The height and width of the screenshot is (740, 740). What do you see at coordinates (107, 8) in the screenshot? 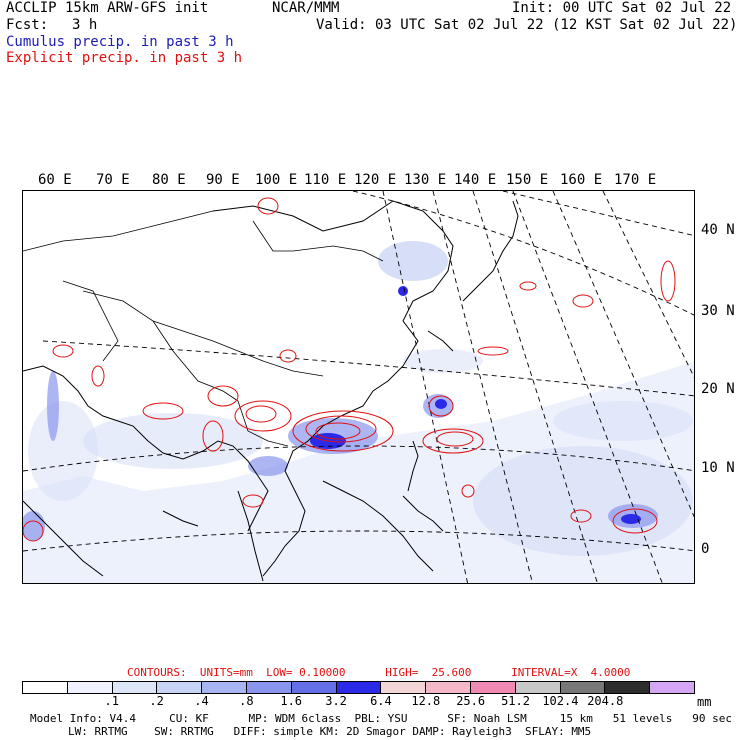
I see `model-title: ACCLIP 15km ARW-GFS init` at bounding box center [107, 8].